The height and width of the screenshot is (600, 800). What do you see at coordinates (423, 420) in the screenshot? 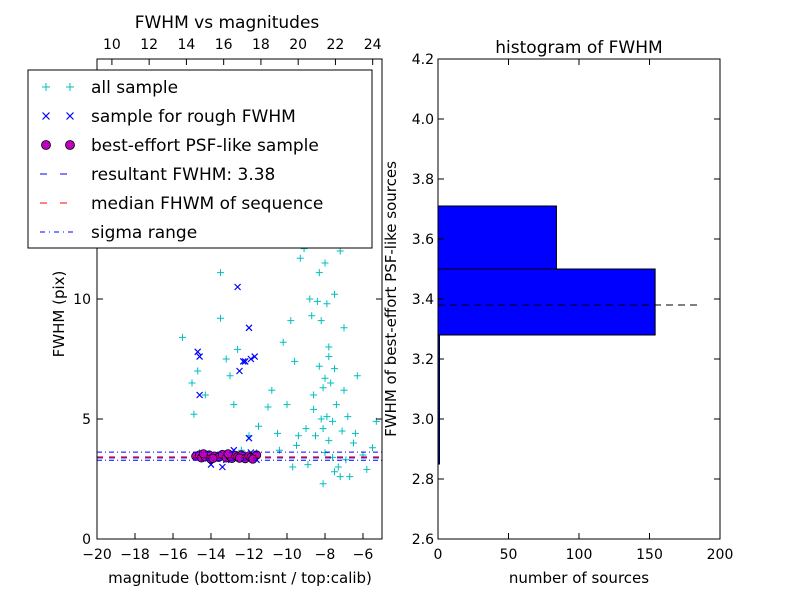
I see `hist-y-tick-label: 3.0` at bounding box center [423, 420].